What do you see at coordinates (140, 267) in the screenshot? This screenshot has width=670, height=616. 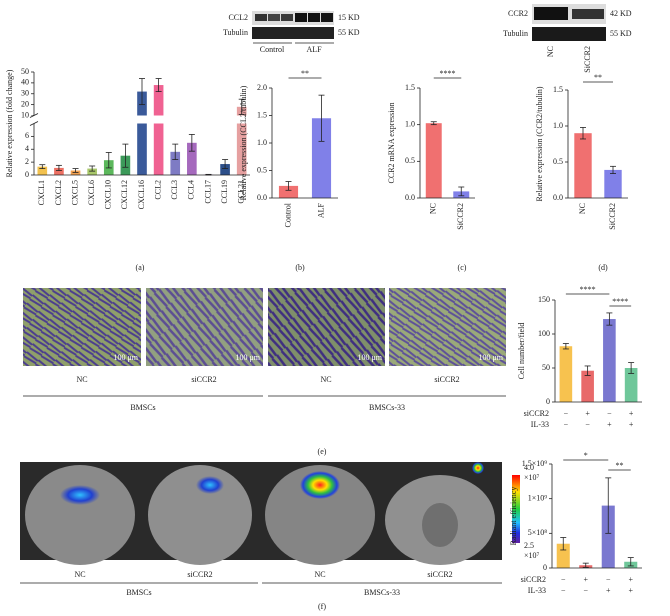 I see `panel-label: (a)` at bounding box center [140, 267].